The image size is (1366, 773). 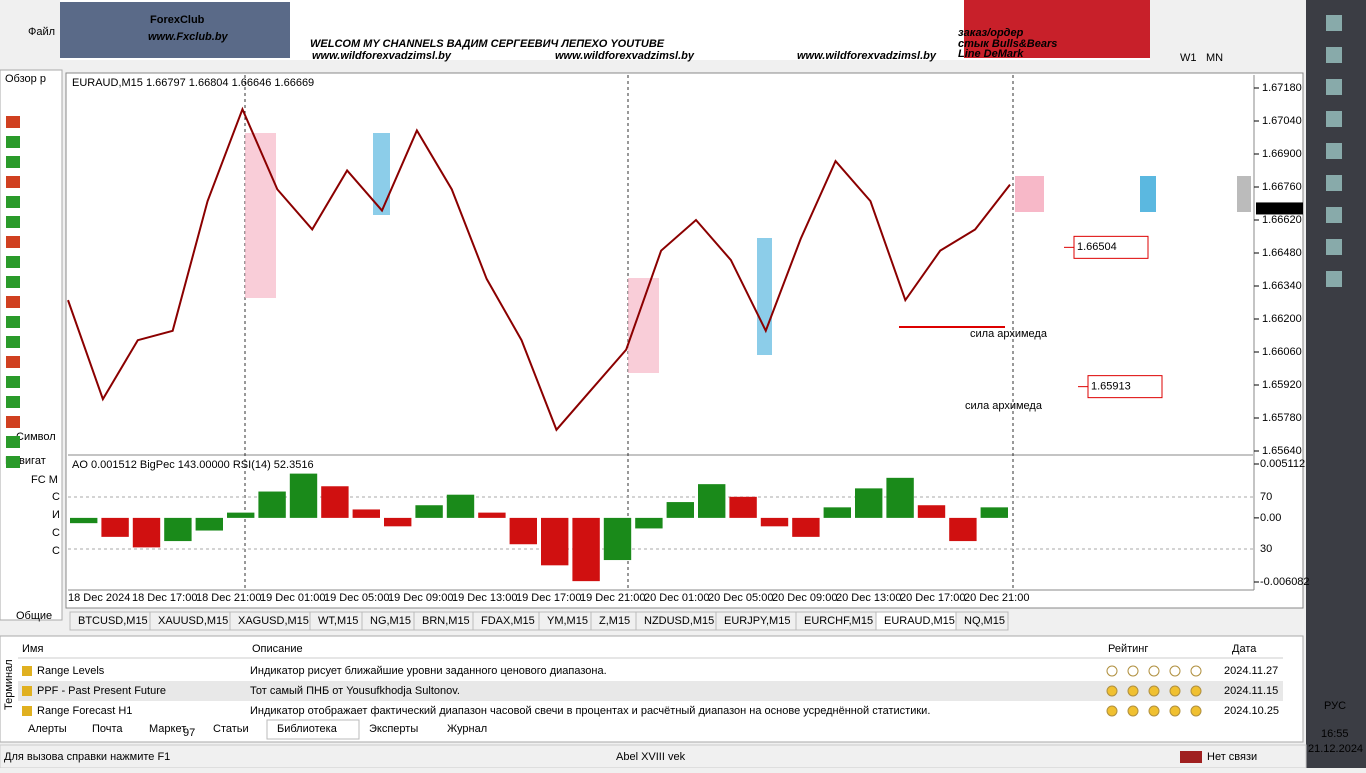 I want to click on banner-photo, so click(x=175, y=30).